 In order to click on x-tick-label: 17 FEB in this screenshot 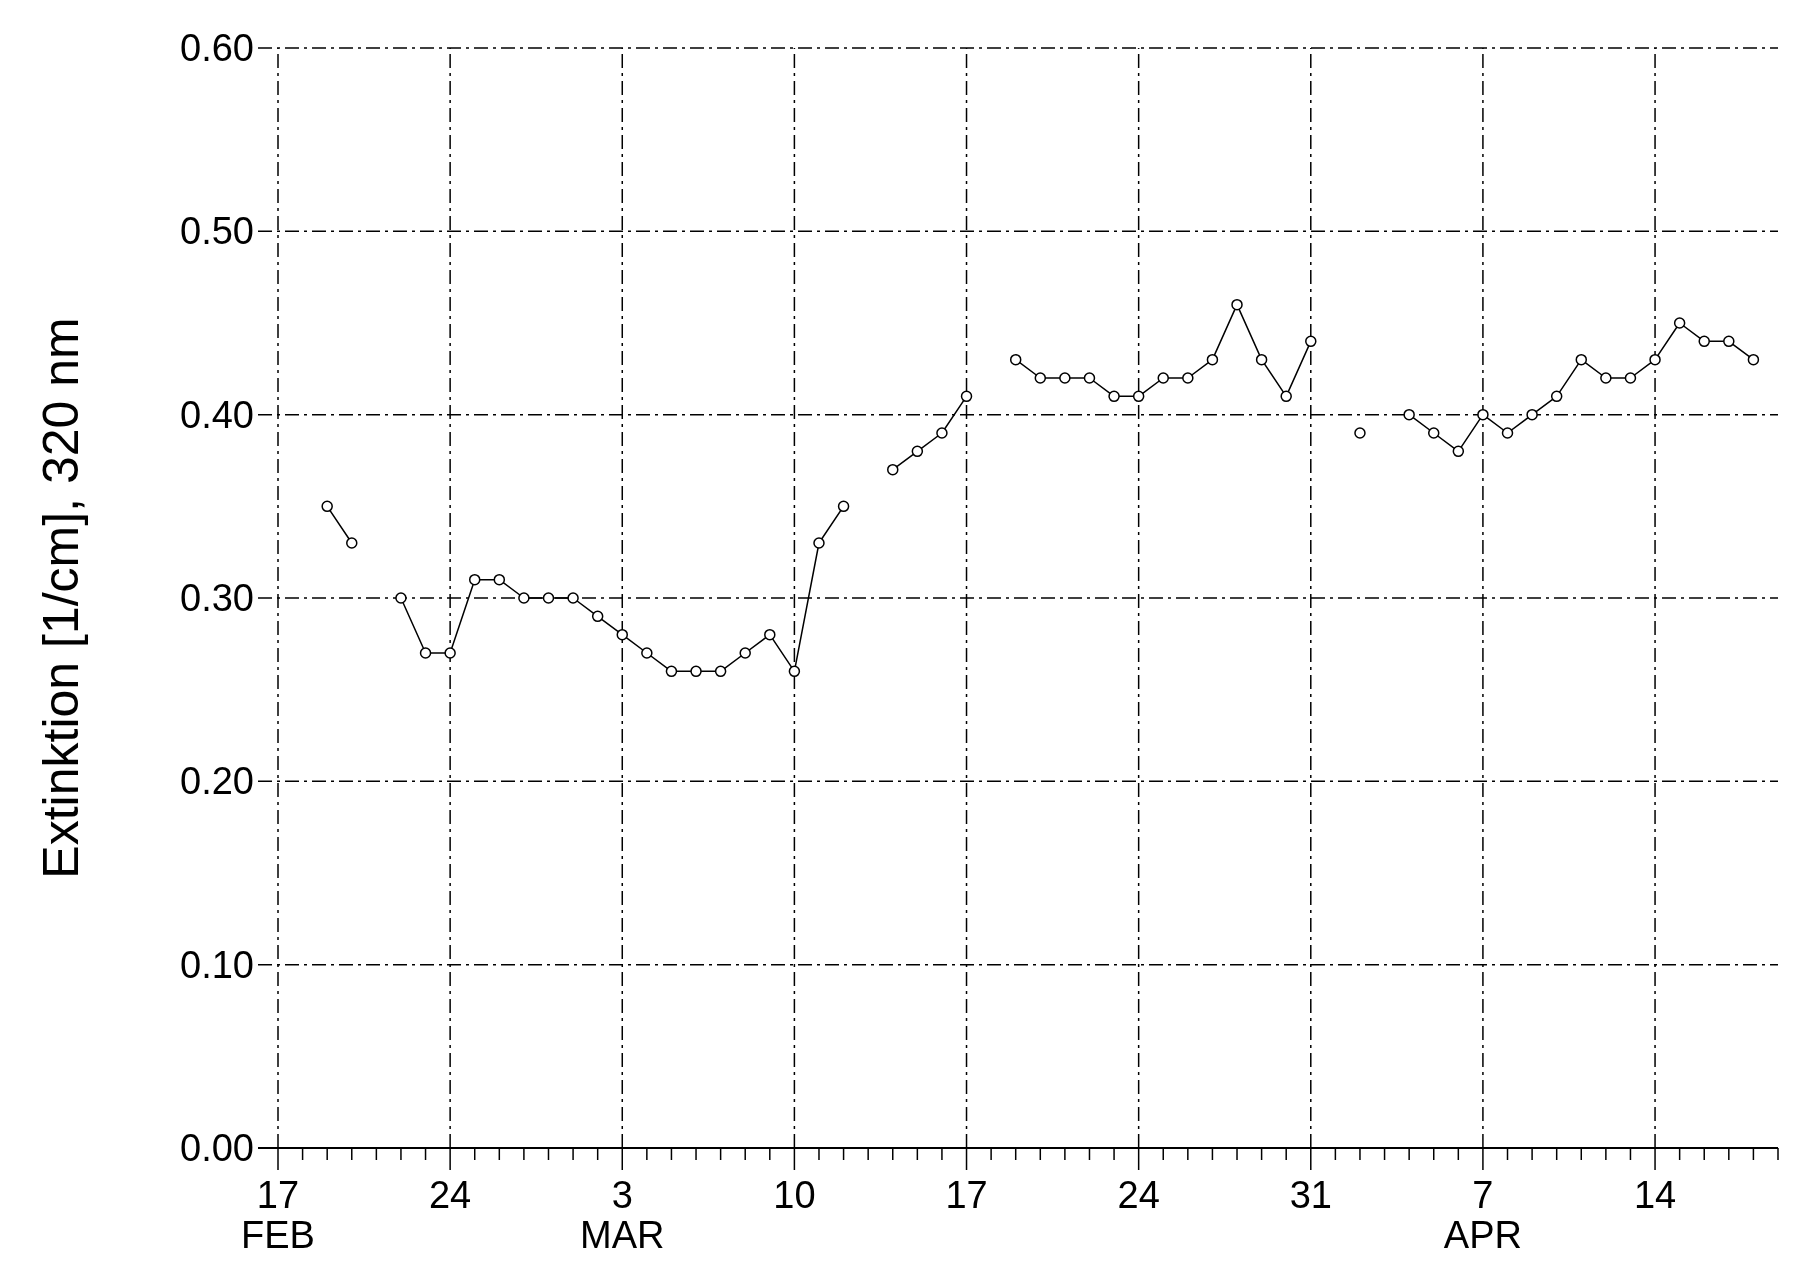, I will do `click(278, 1215)`.